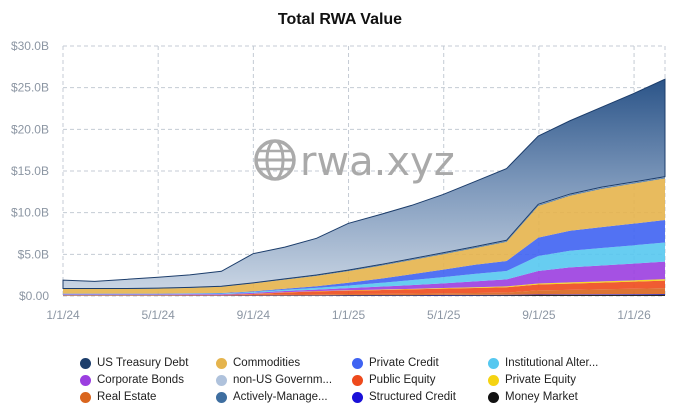  What do you see at coordinates (340, 19) in the screenshot?
I see `chart-title: Total RWA Value` at bounding box center [340, 19].